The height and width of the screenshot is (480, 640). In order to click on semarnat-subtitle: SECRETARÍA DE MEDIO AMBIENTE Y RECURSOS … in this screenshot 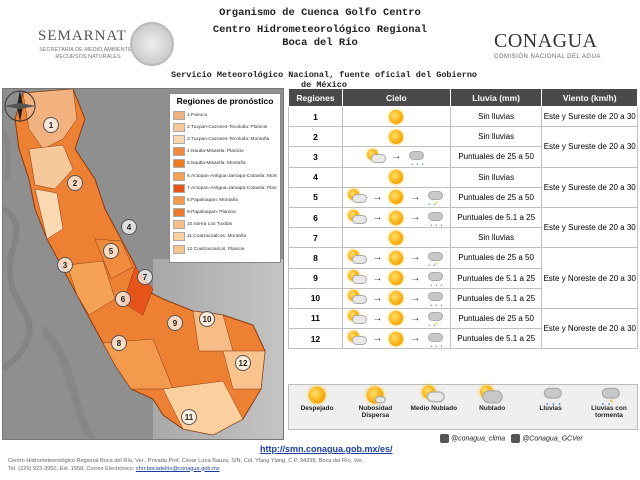, I will do `click(88, 53)`.